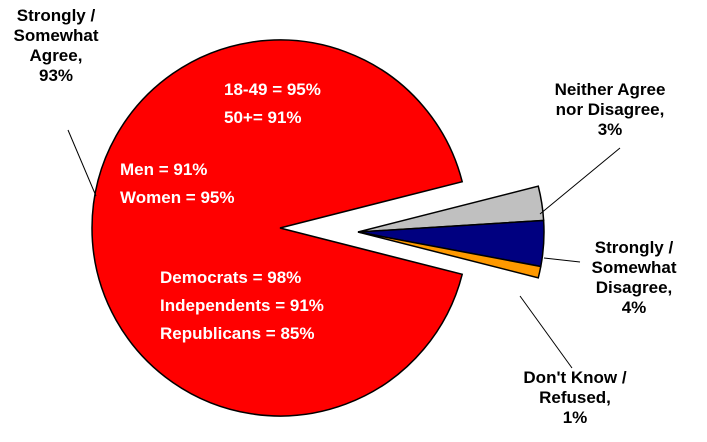 The image size is (707, 442). Describe the element at coordinates (580, 181) in the screenshot. I see `leader-neither` at that location.